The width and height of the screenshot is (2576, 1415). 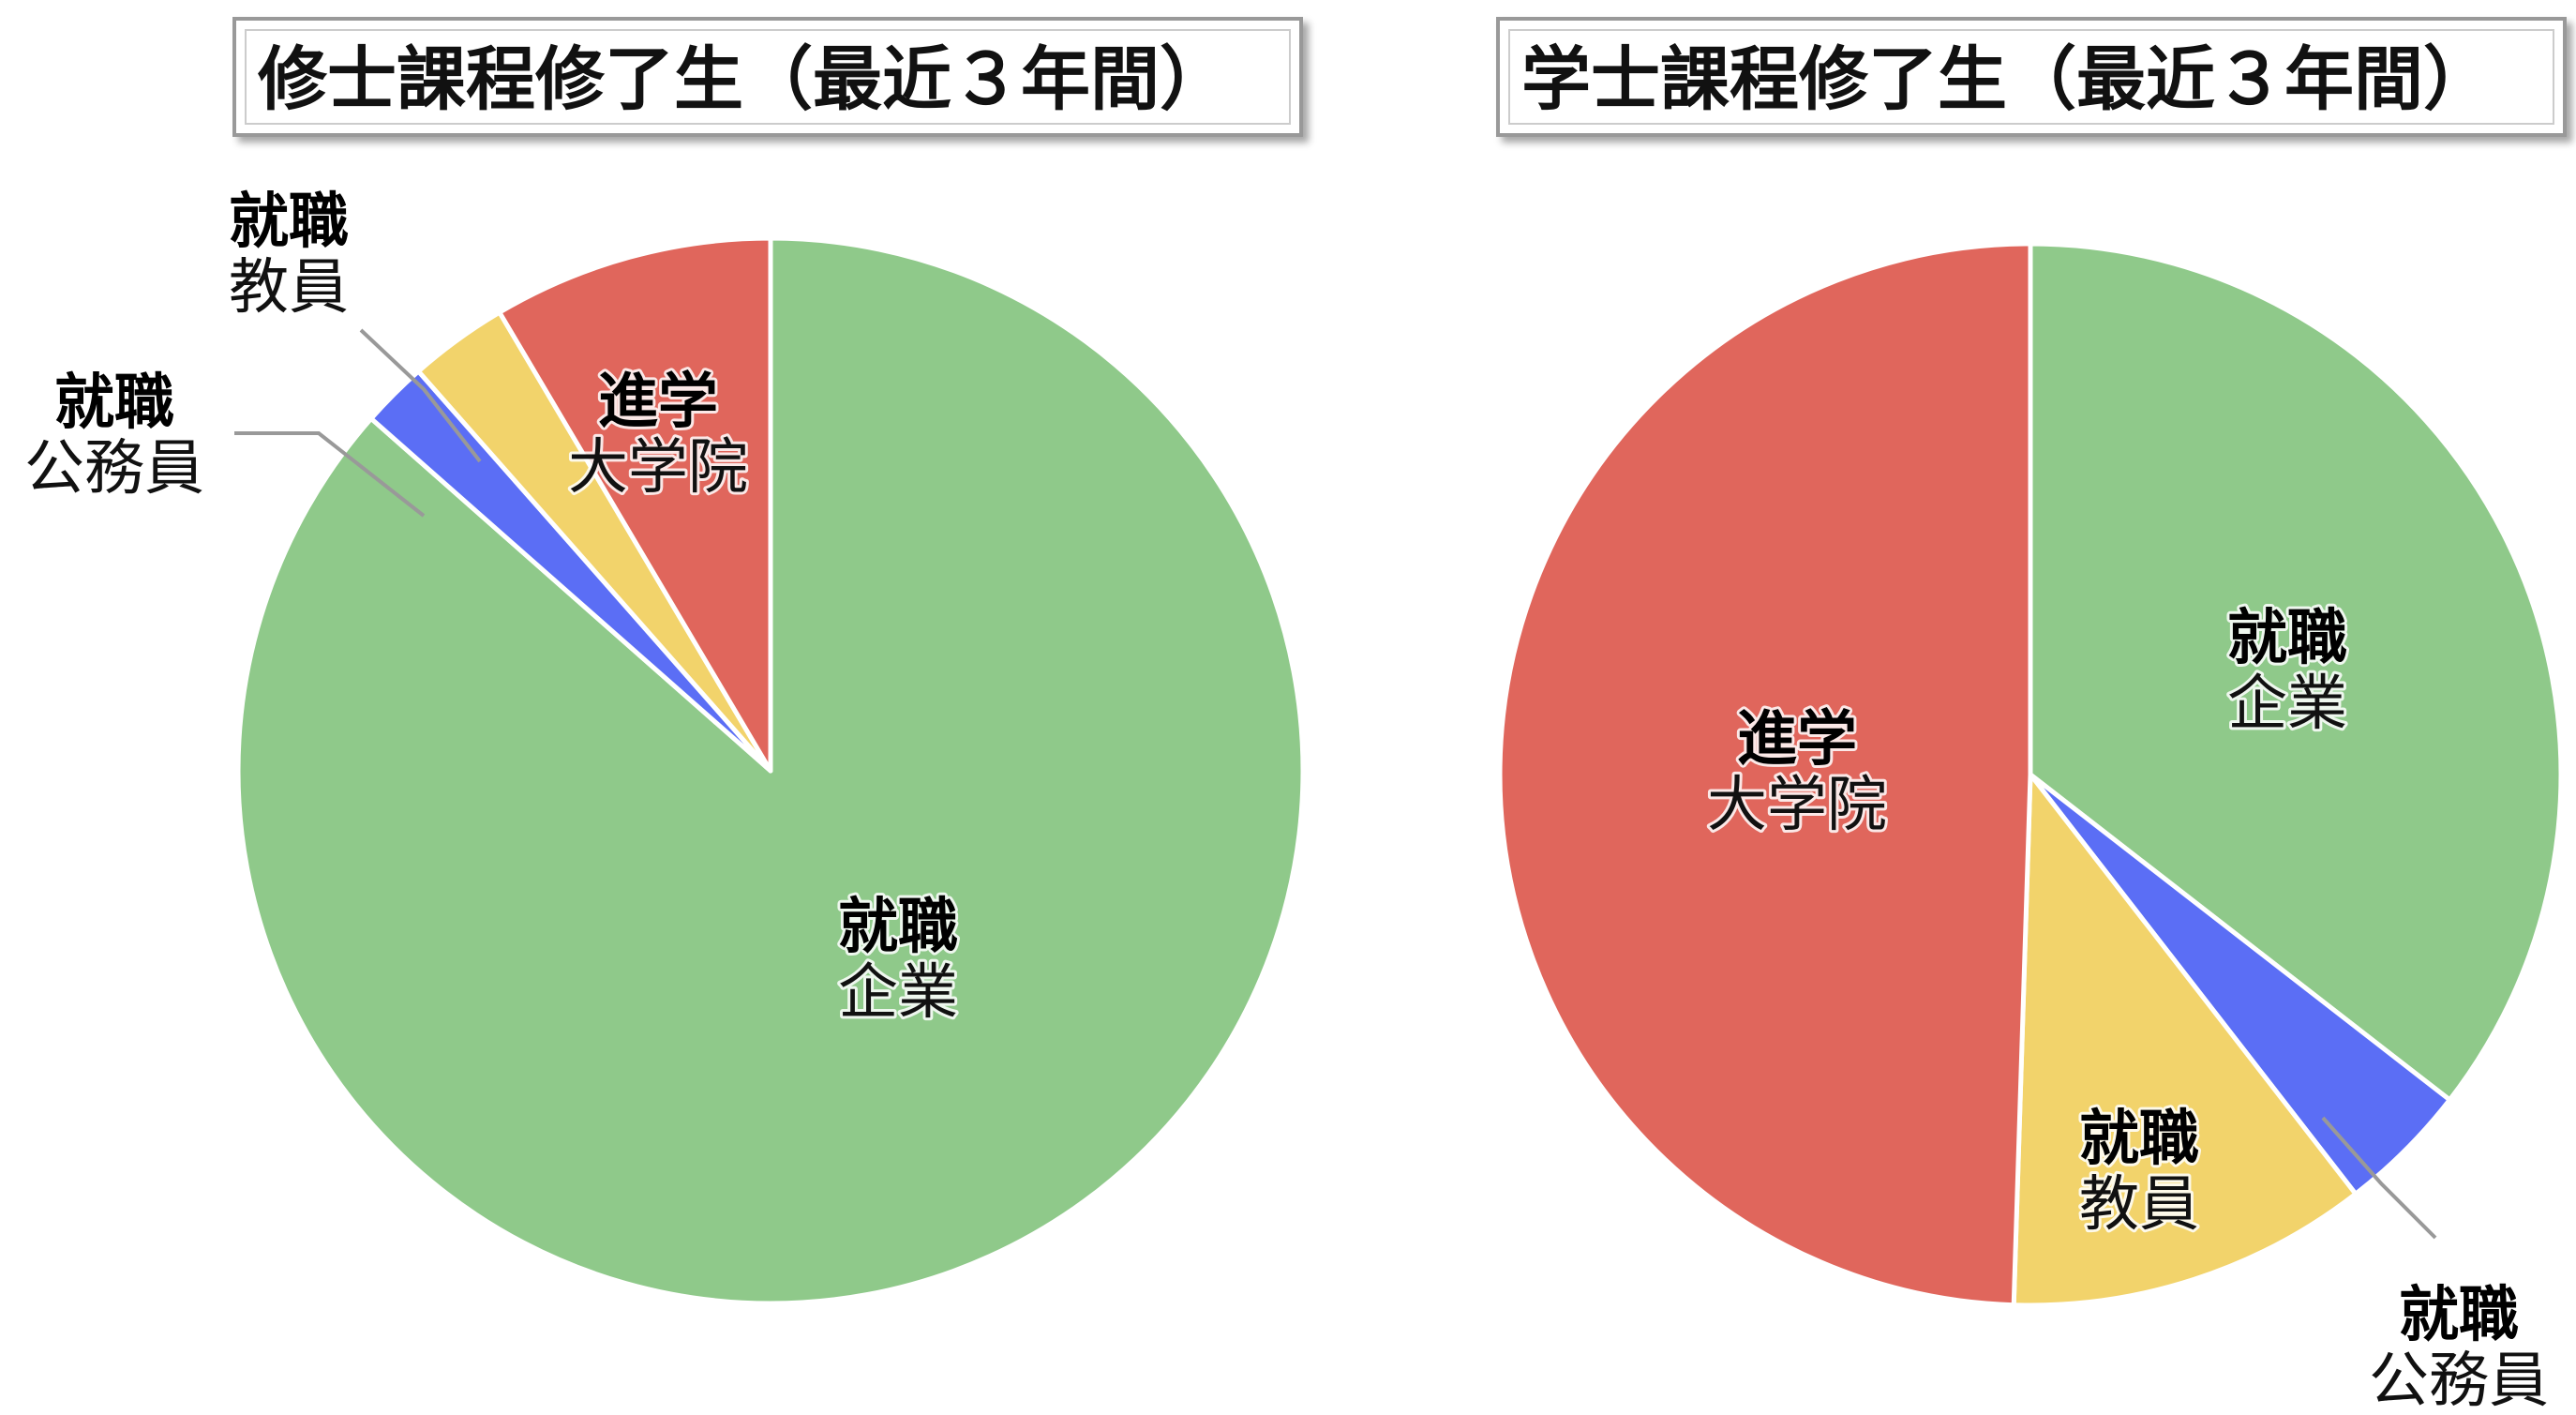 I want to click on pie-slice-company, so click(x=2296, y=672).